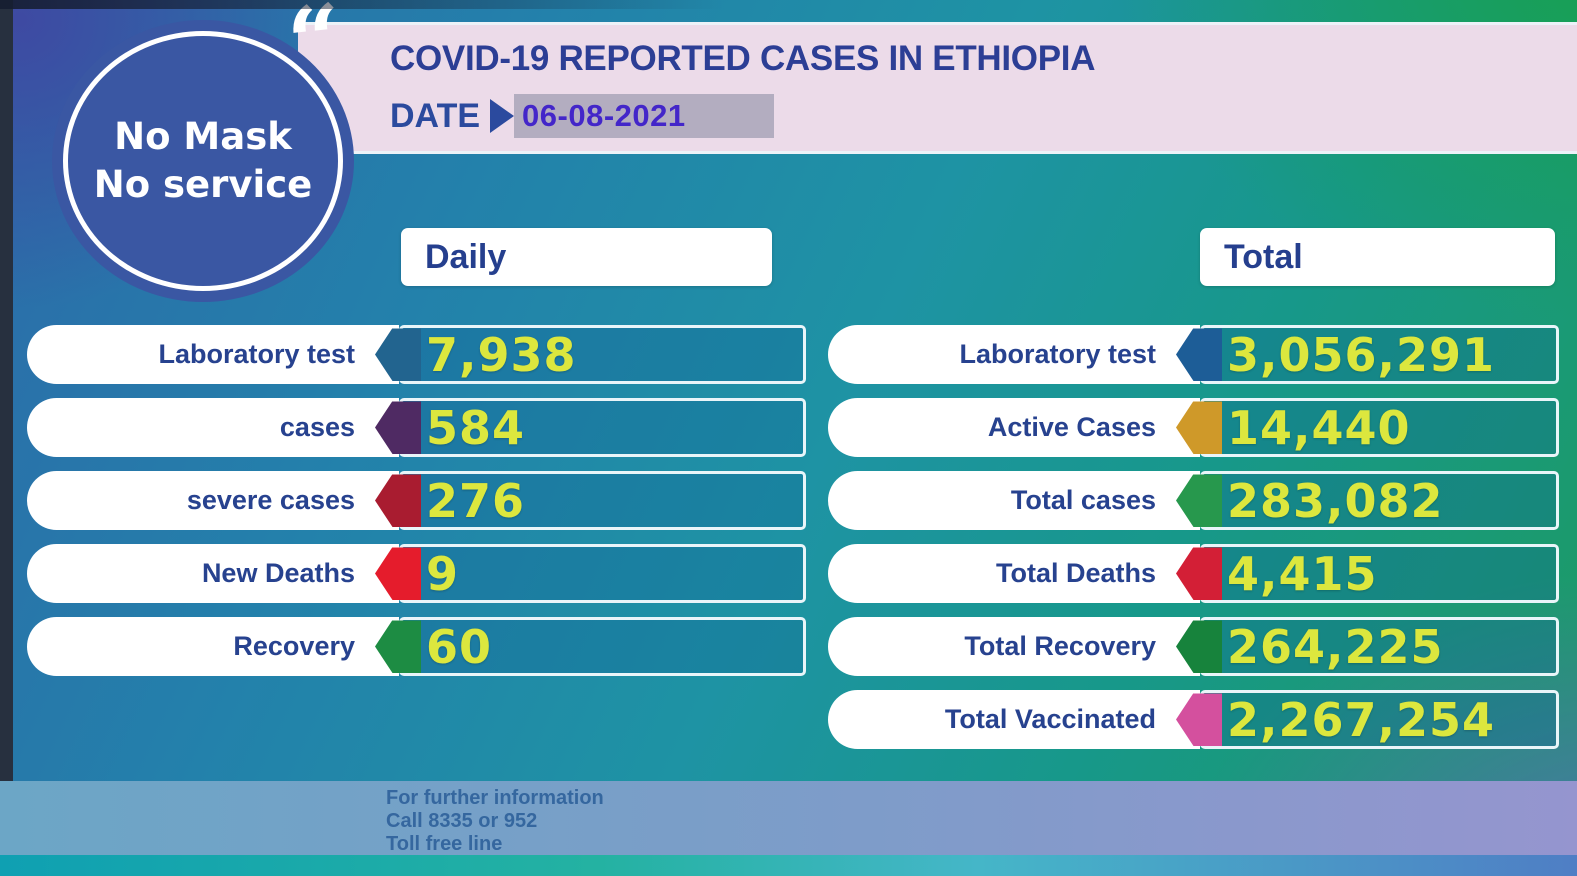 The image size is (1577, 876). What do you see at coordinates (203, 184) in the screenshot?
I see `badge-line2: No service` at bounding box center [203, 184].